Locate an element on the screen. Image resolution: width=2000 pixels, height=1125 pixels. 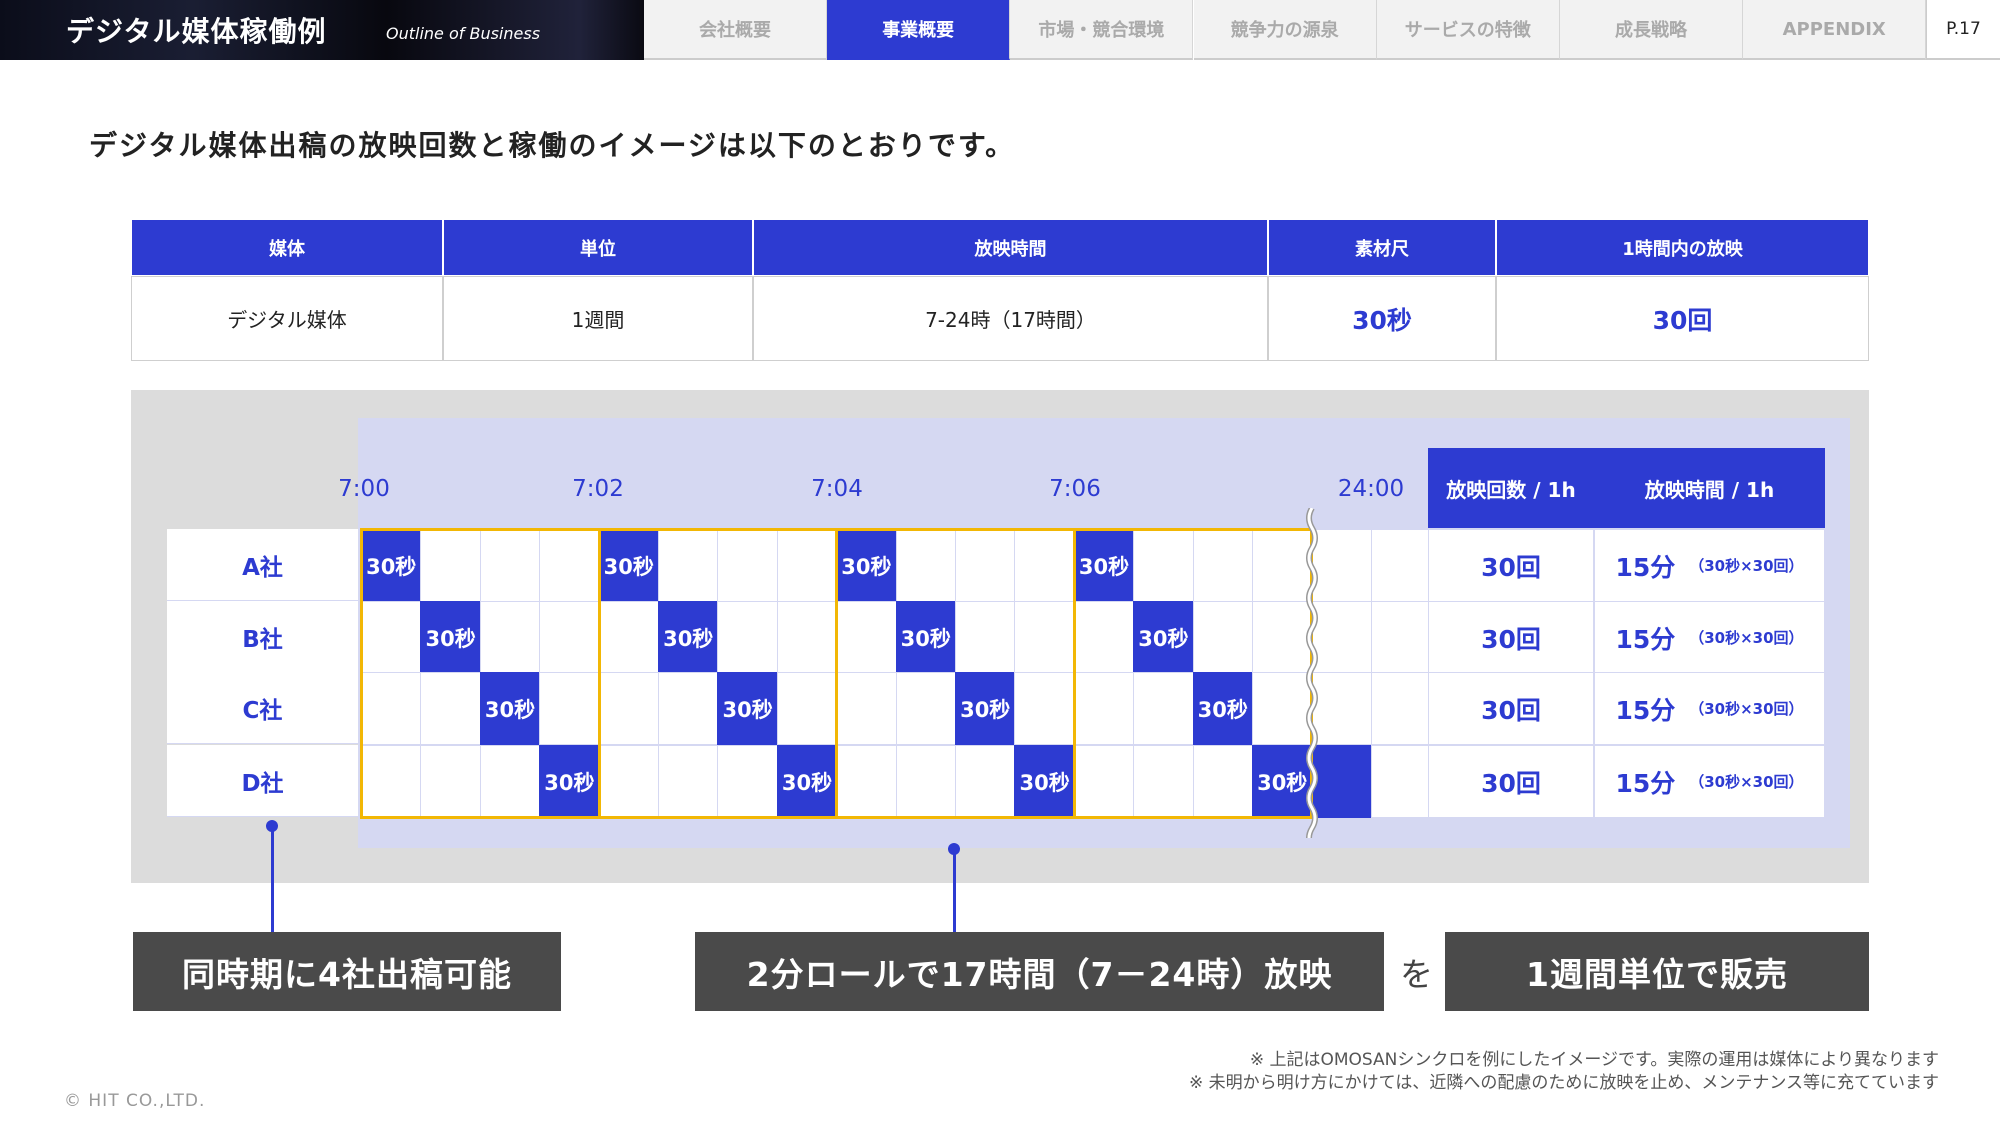
callout-two-minute-roll: 2分ロールで17時間（7－24時）放映 is located at coordinates (1039, 971).